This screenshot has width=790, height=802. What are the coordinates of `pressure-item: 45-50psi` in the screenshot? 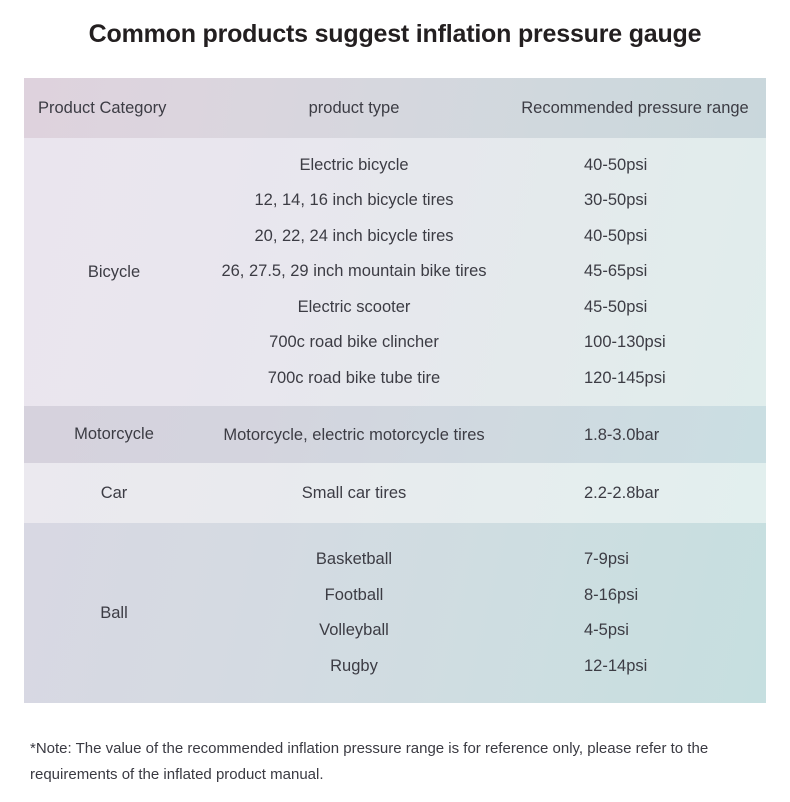 It's located at (616, 306).